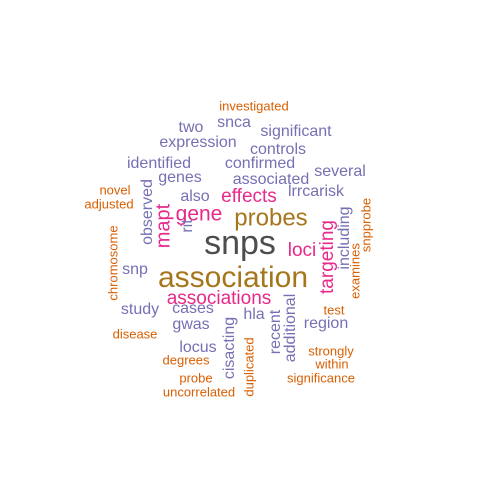 This screenshot has height=480, width=480. I want to click on word-expression: expression, so click(197, 142).